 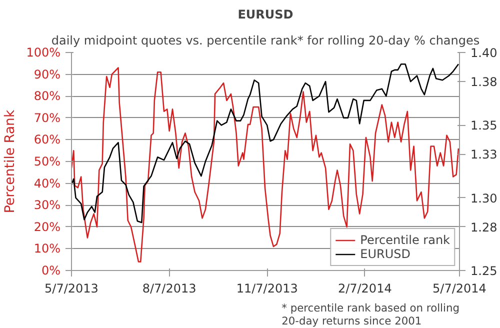 I want to click on legend-label: Percentile rank, so click(x=405, y=240).